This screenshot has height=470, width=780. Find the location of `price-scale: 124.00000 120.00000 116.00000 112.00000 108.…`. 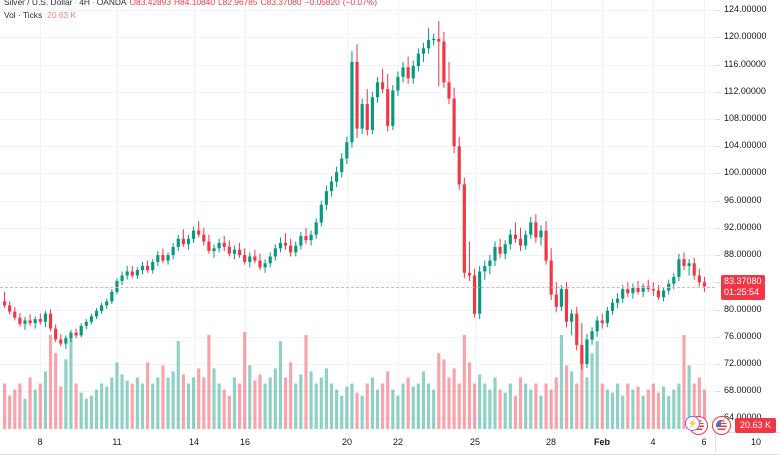

price-scale: 124.00000 120.00000 116.00000 112.00000 108.… is located at coordinates (747, 216).